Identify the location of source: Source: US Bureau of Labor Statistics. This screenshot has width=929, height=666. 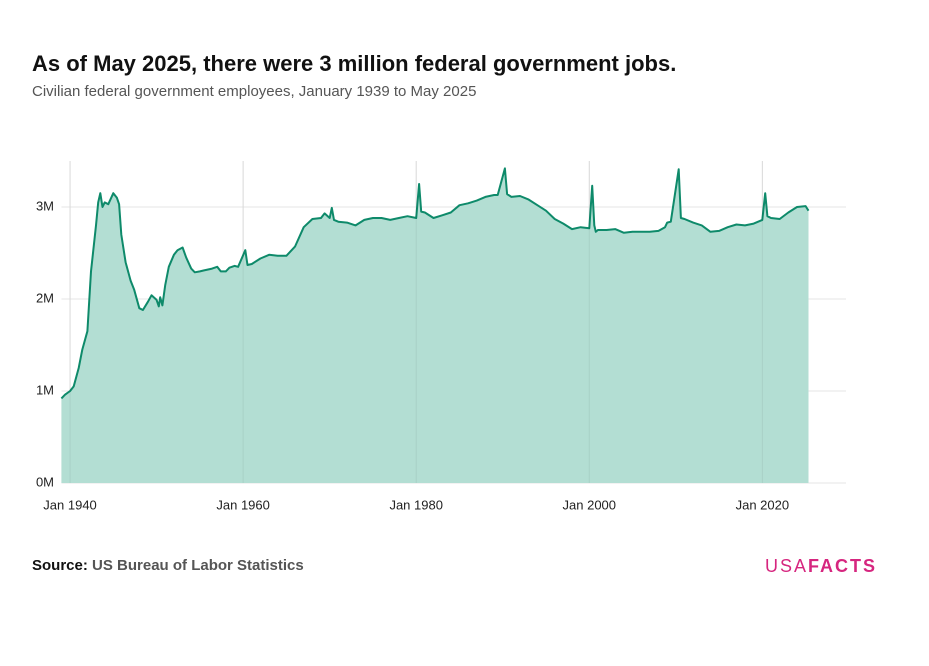
(168, 565).